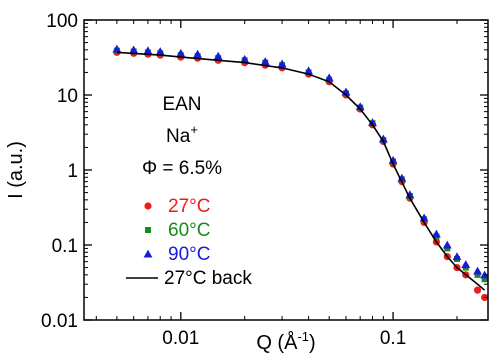  What do you see at coordinates (189, 242) in the screenshot?
I see `legend: 27°C 60°C 90°C 27°C back` at bounding box center [189, 242].